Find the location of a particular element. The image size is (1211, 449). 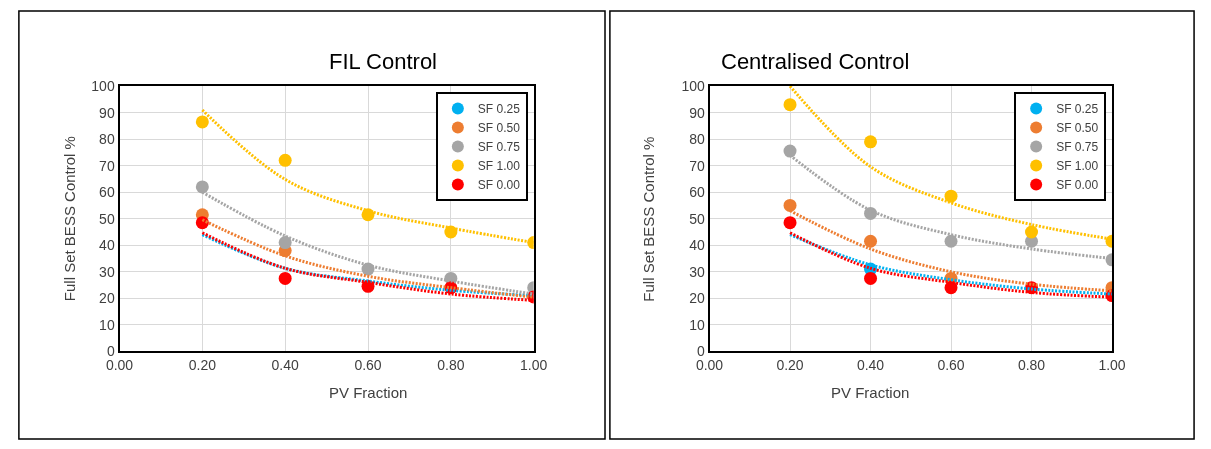

chart-title: FIL Control is located at coordinates (383, 61).